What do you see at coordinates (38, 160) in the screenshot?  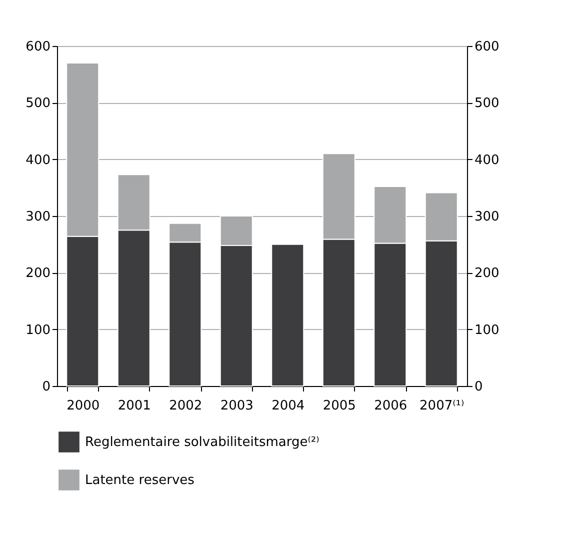 I see `y-tick-label: 400` at bounding box center [38, 160].